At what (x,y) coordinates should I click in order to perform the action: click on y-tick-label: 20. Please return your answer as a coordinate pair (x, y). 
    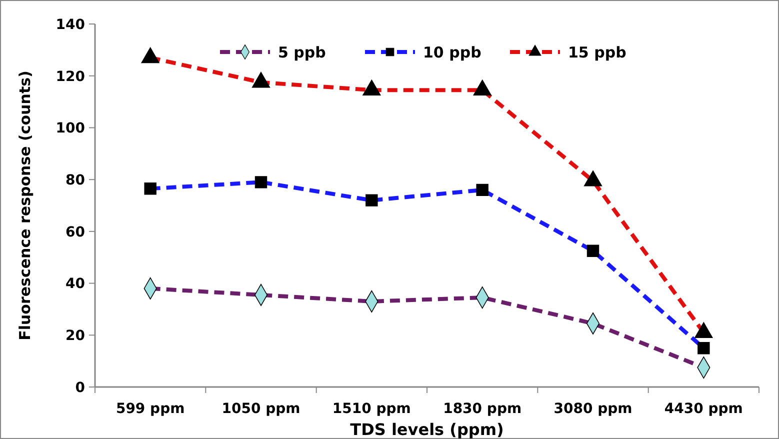
    Looking at the image, I should click on (76, 336).